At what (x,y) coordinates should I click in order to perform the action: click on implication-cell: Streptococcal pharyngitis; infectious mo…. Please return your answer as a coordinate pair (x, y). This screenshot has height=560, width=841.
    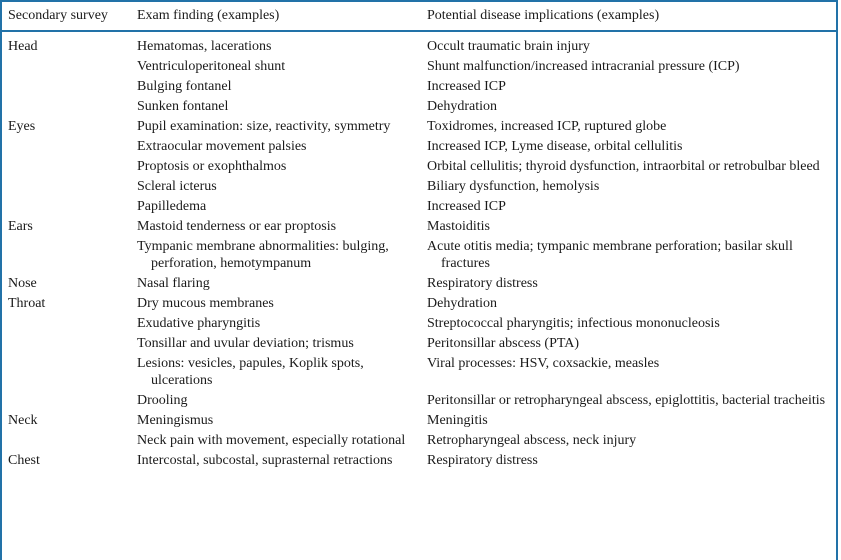
    Looking at the image, I should click on (573, 323).